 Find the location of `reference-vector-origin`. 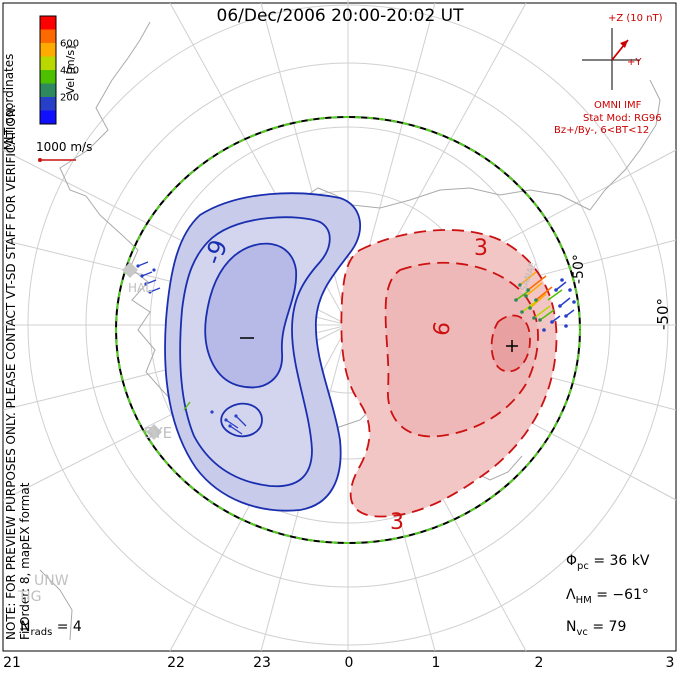

reference-vector-origin is located at coordinates (40, 160).